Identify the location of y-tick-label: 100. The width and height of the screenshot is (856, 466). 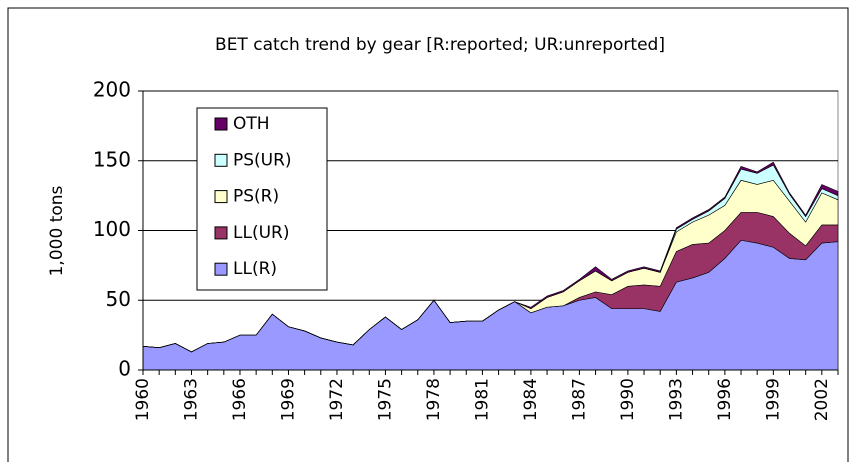
(112, 229).